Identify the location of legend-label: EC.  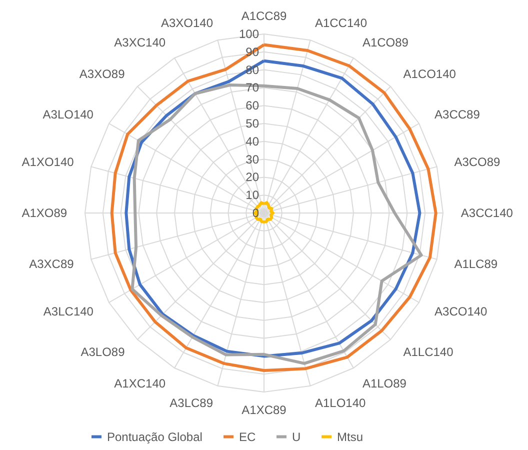
(247, 437).